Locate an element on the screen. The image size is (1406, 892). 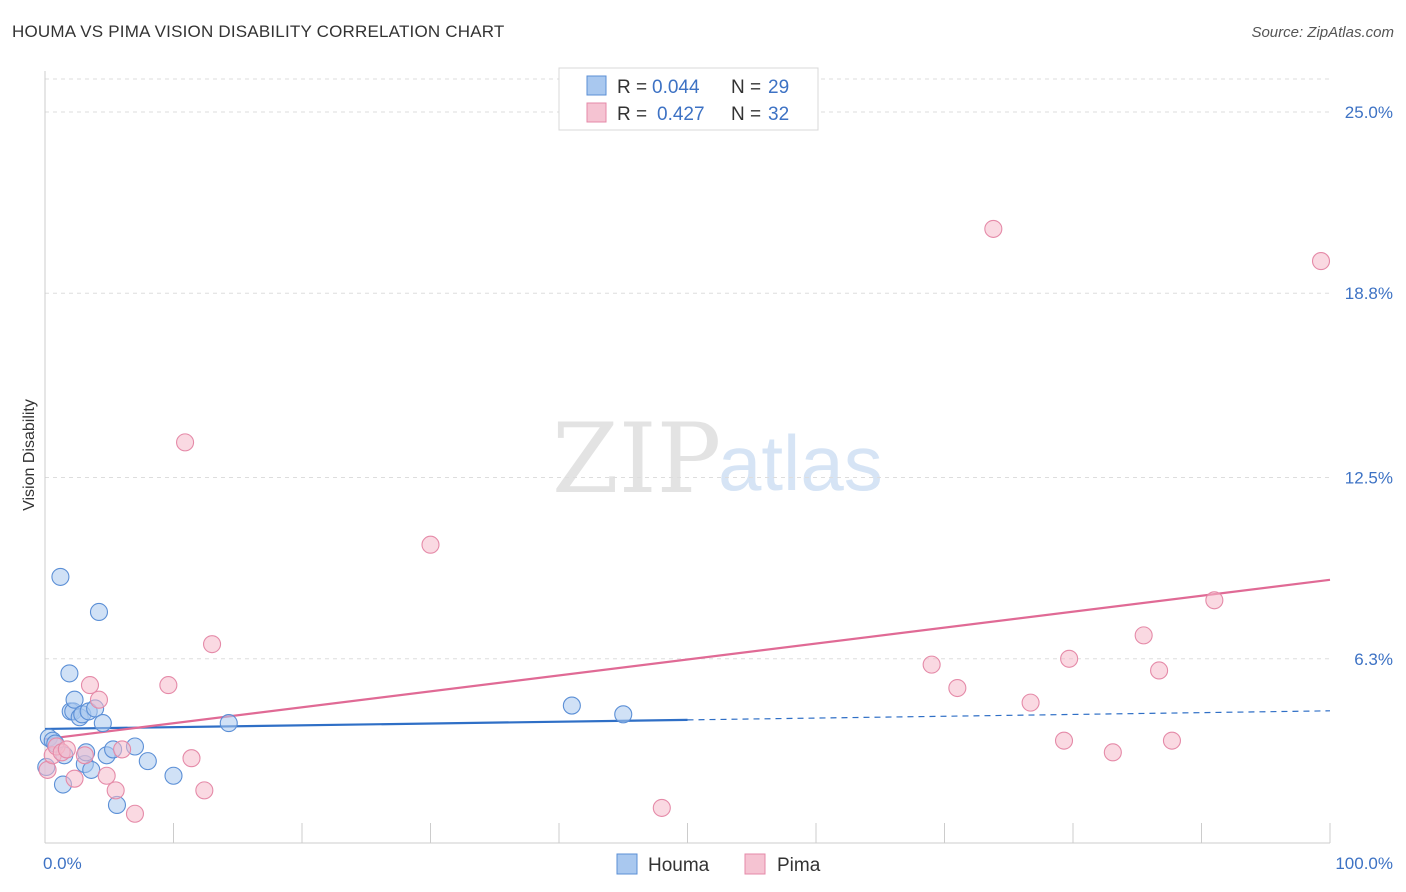
legend-box: R = 0.044 N = 29 R = 0.427 N = 32 is located at coordinates (688, 99).